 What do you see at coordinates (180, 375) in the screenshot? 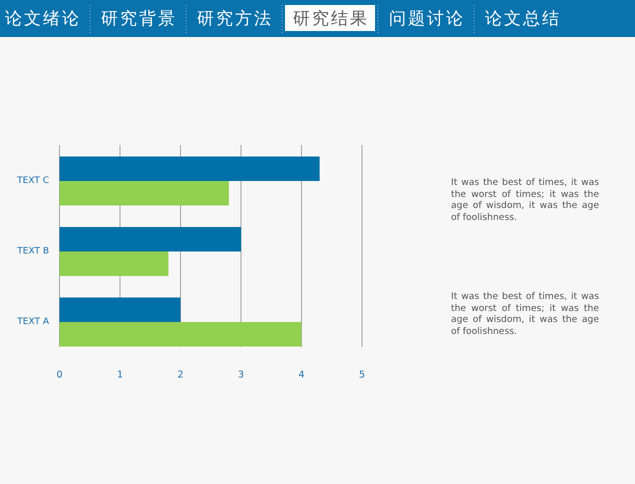
I see `x-tick-label: 2` at bounding box center [180, 375].